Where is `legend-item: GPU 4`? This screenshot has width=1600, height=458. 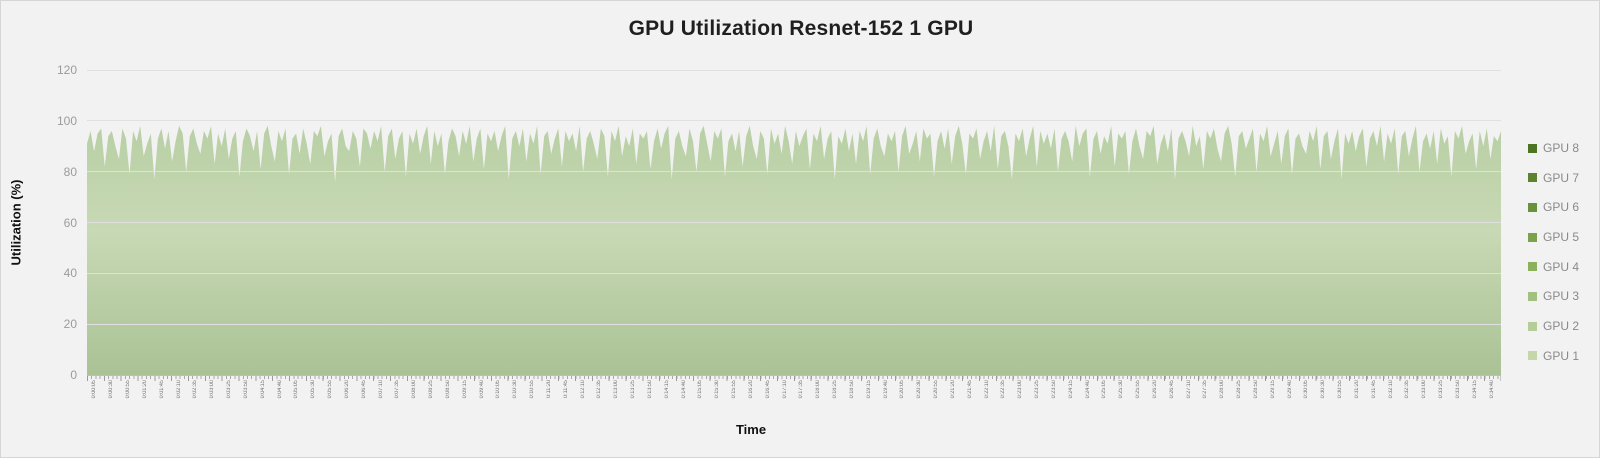 legend-item: GPU 4 is located at coordinates (1553, 267).